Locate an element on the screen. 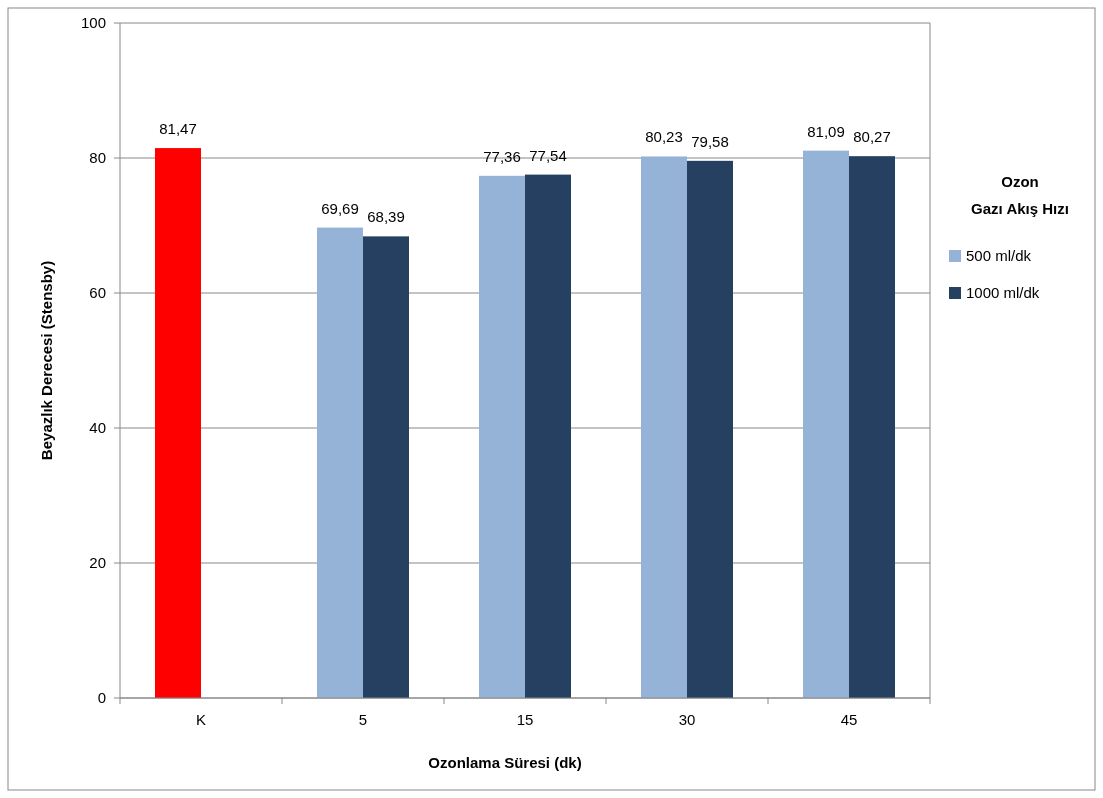 The height and width of the screenshot is (798, 1103). y-tick-label: 20 is located at coordinates (97, 563).